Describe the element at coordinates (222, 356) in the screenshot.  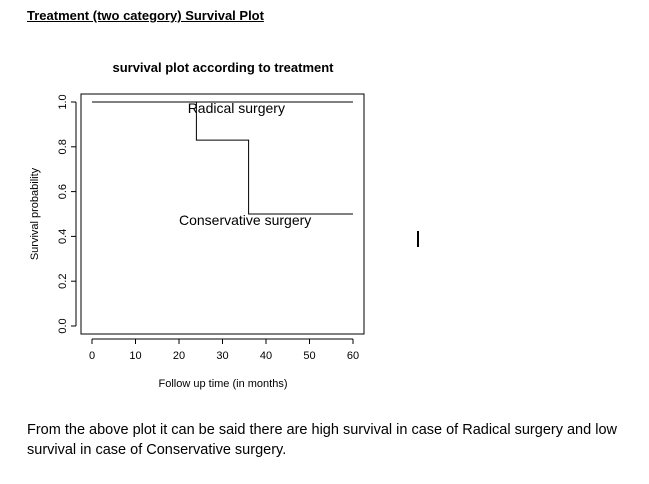
I see `x-tick-label: 30` at that location.